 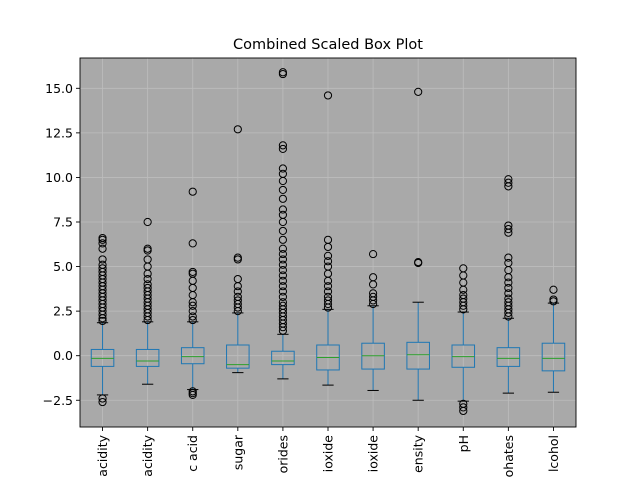 What do you see at coordinates (63, 266) in the screenshot?
I see `y-tick-label: 5.0` at bounding box center [63, 266].